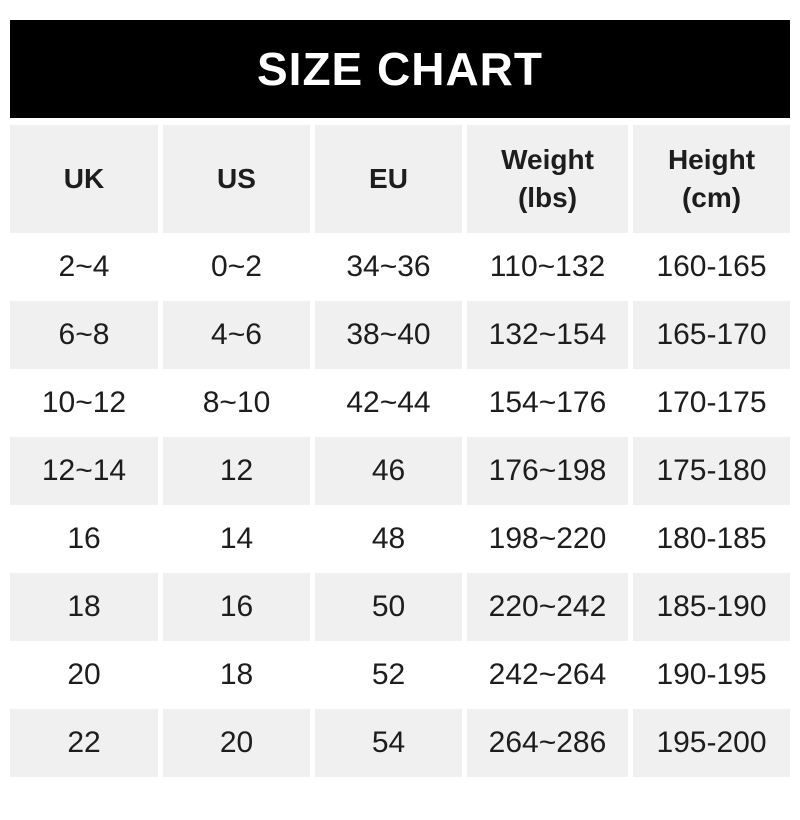 The height and width of the screenshot is (820, 800). Describe the element at coordinates (236, 335) in the screenshot. I see `cell-us: 4~6` at that location.